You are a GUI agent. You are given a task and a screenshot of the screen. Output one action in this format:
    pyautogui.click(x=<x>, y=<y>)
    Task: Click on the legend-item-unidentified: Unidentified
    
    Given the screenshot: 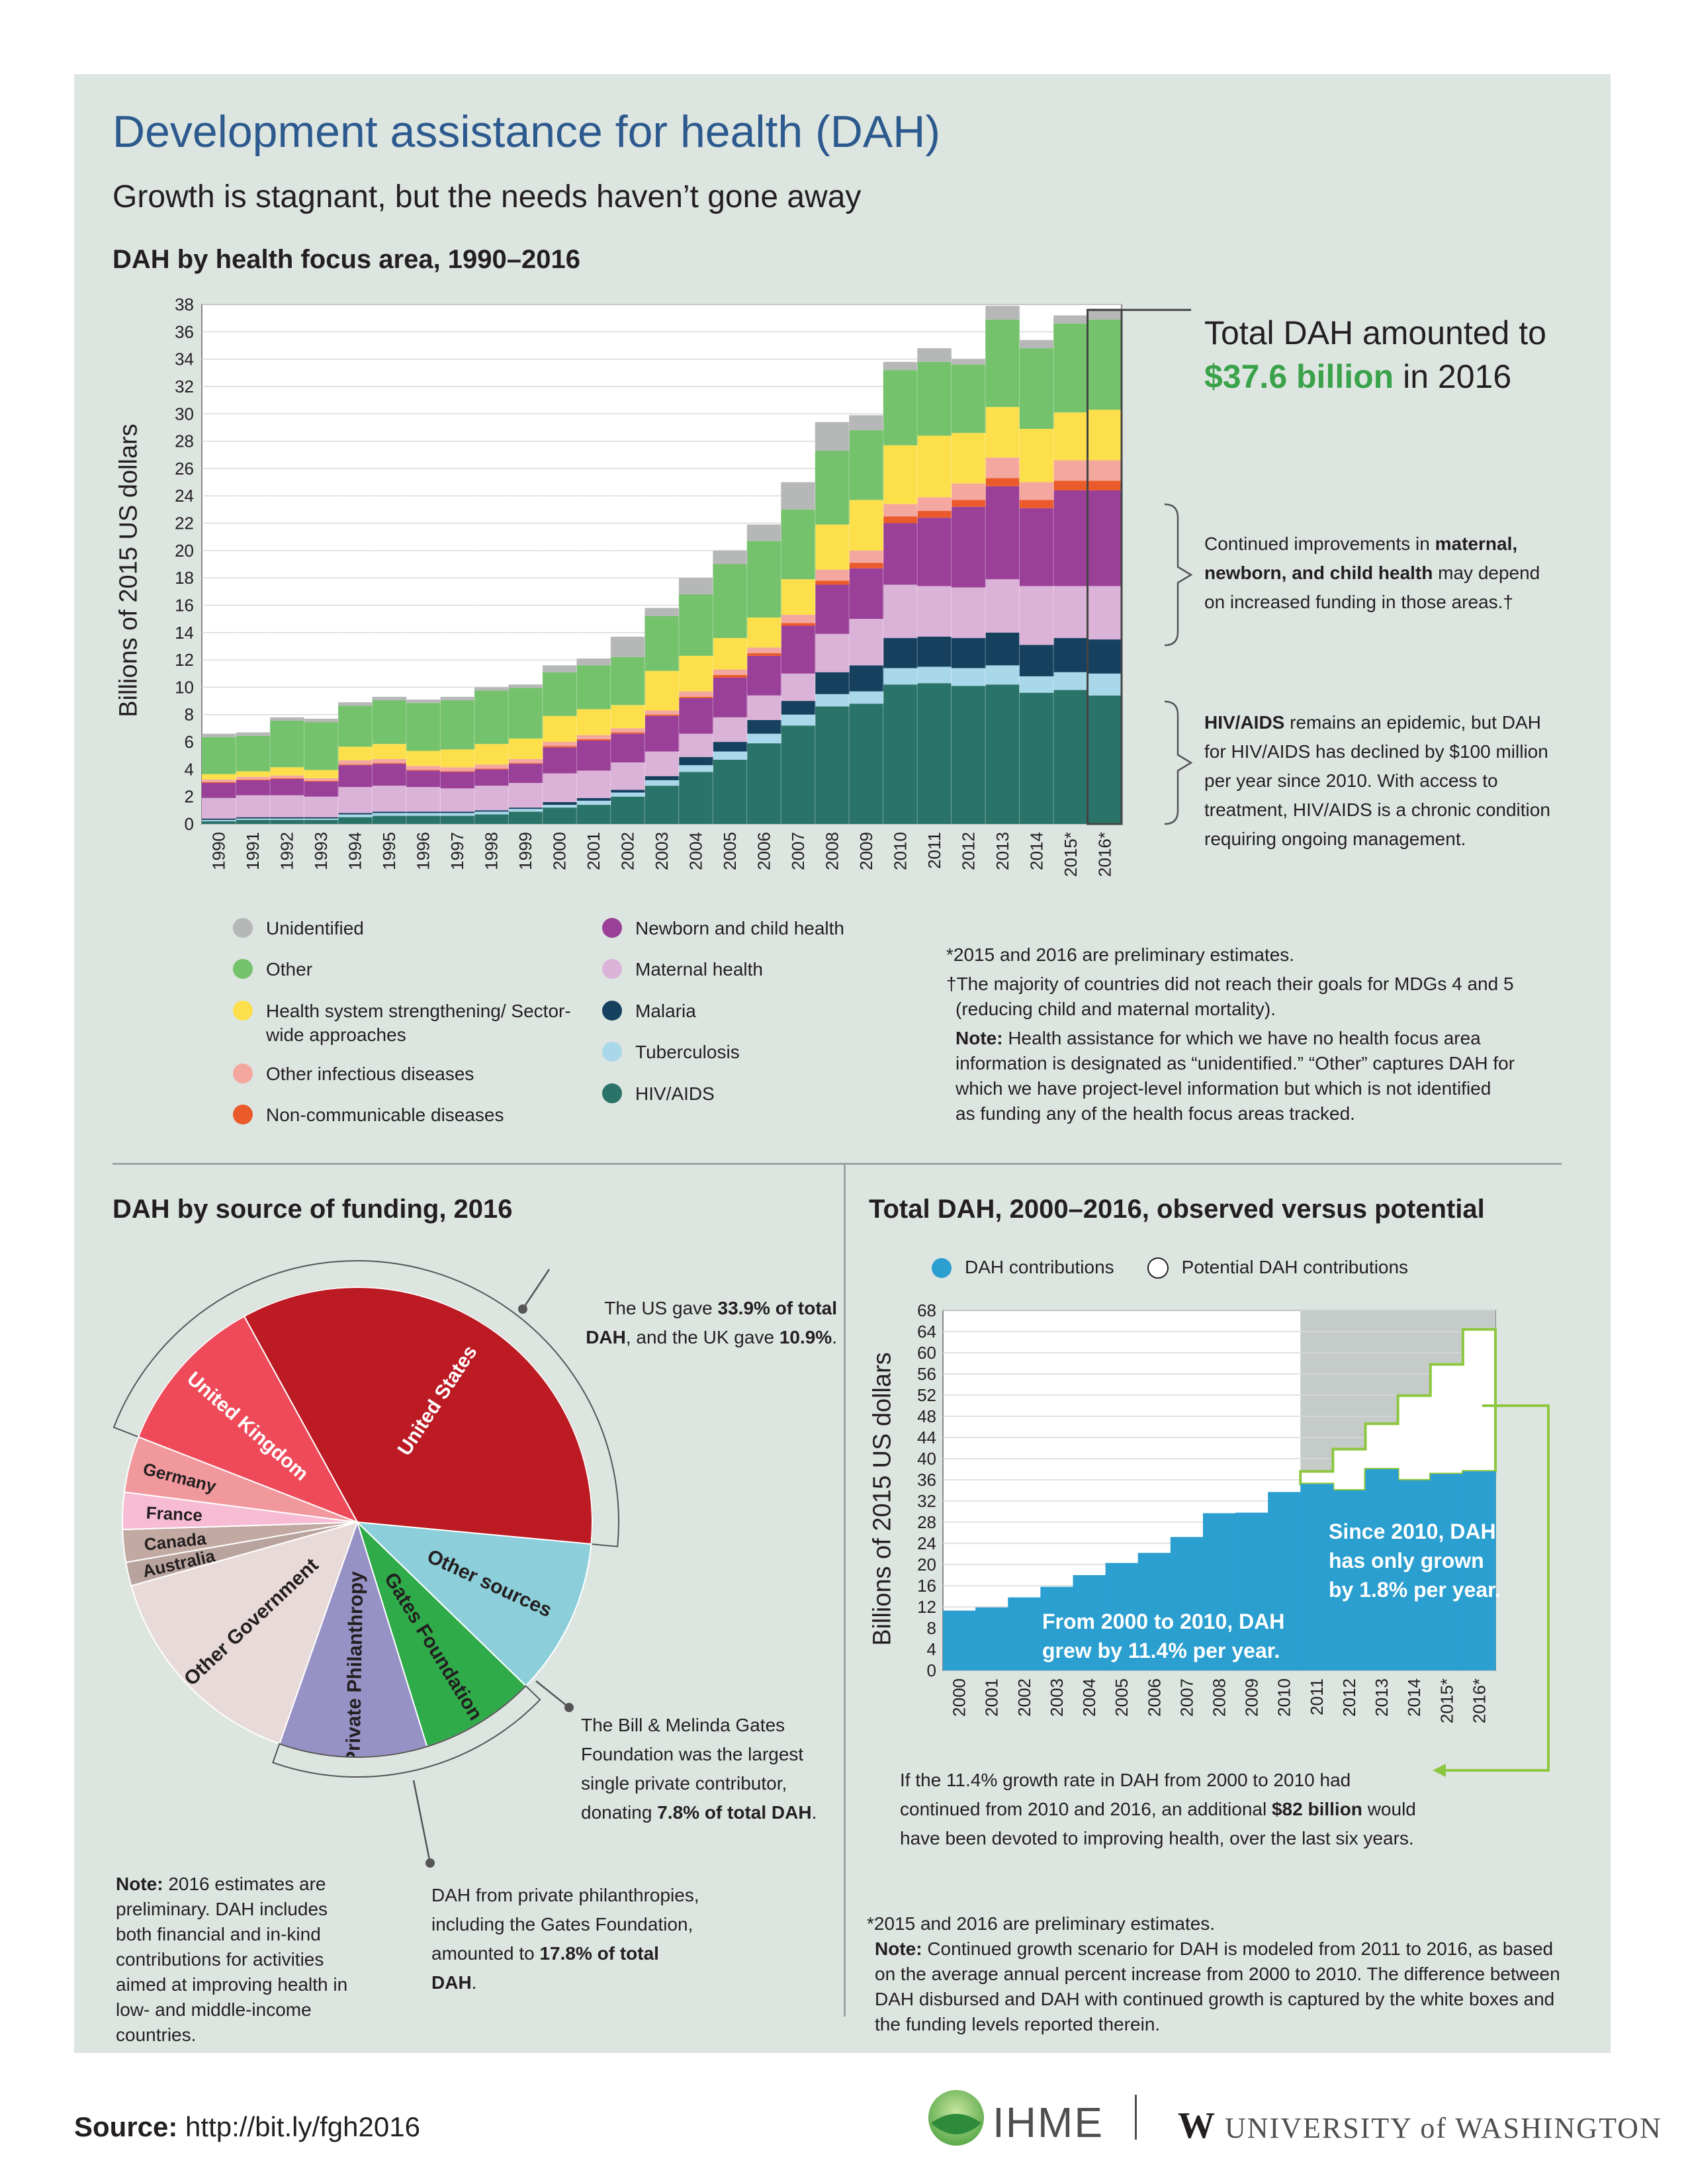 What is the action you would take?
    pyautogui.click(x=418, y=929)
    